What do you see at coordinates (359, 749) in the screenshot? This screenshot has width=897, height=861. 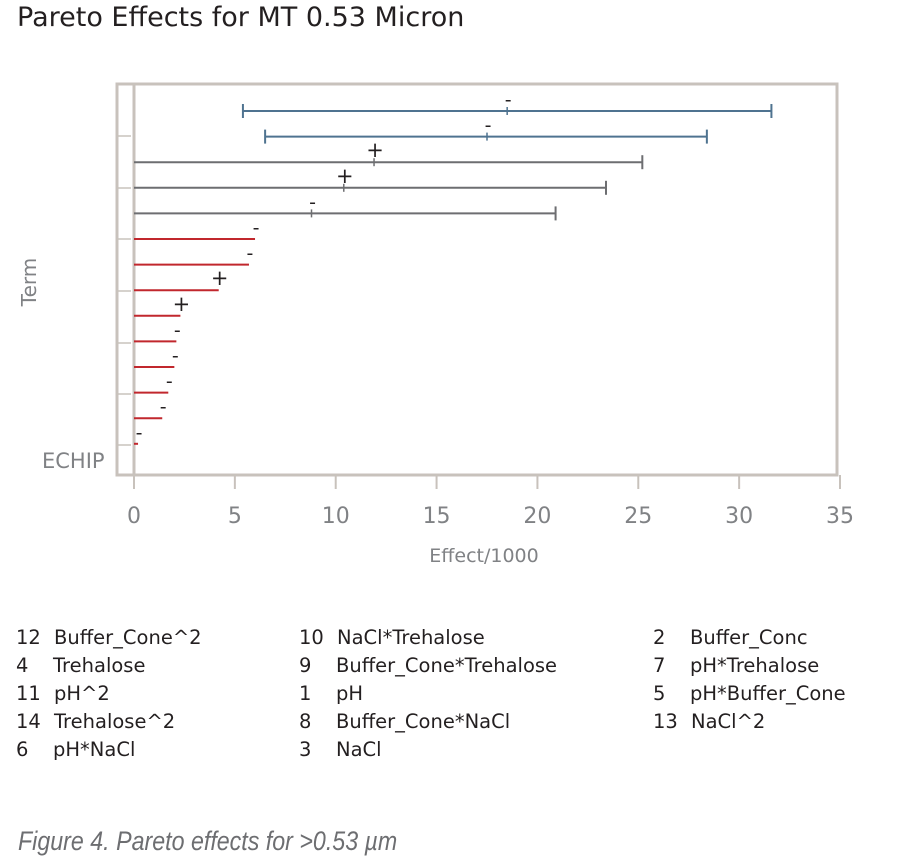 I see `legend-term-label: NaCl` at bounding box center [359, 749].